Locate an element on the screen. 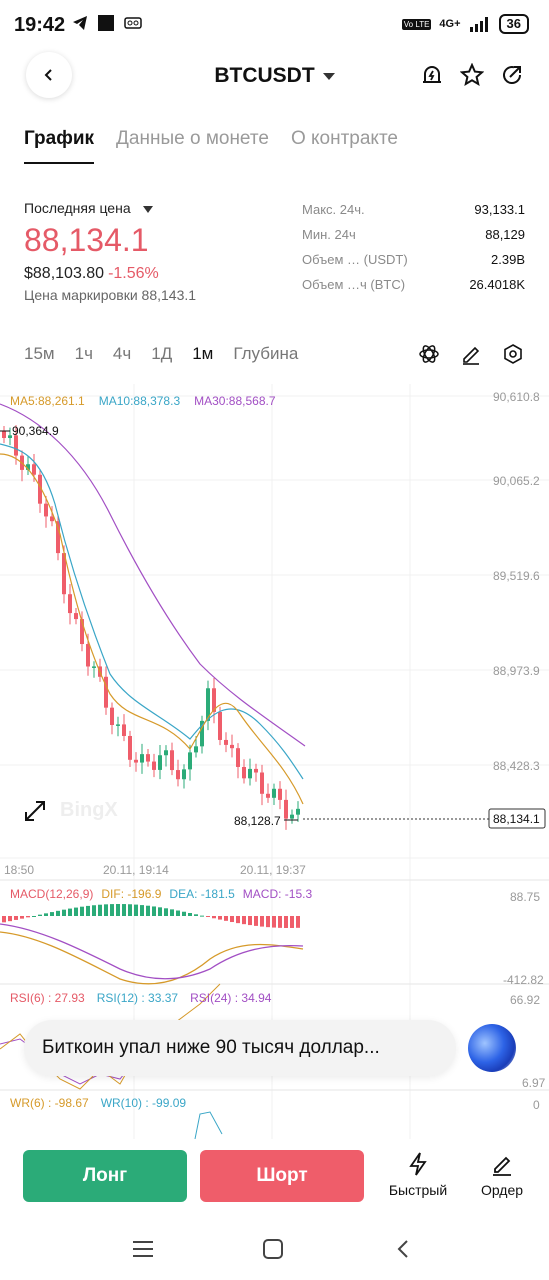  square-icon is located at coordinates (273, 1249).